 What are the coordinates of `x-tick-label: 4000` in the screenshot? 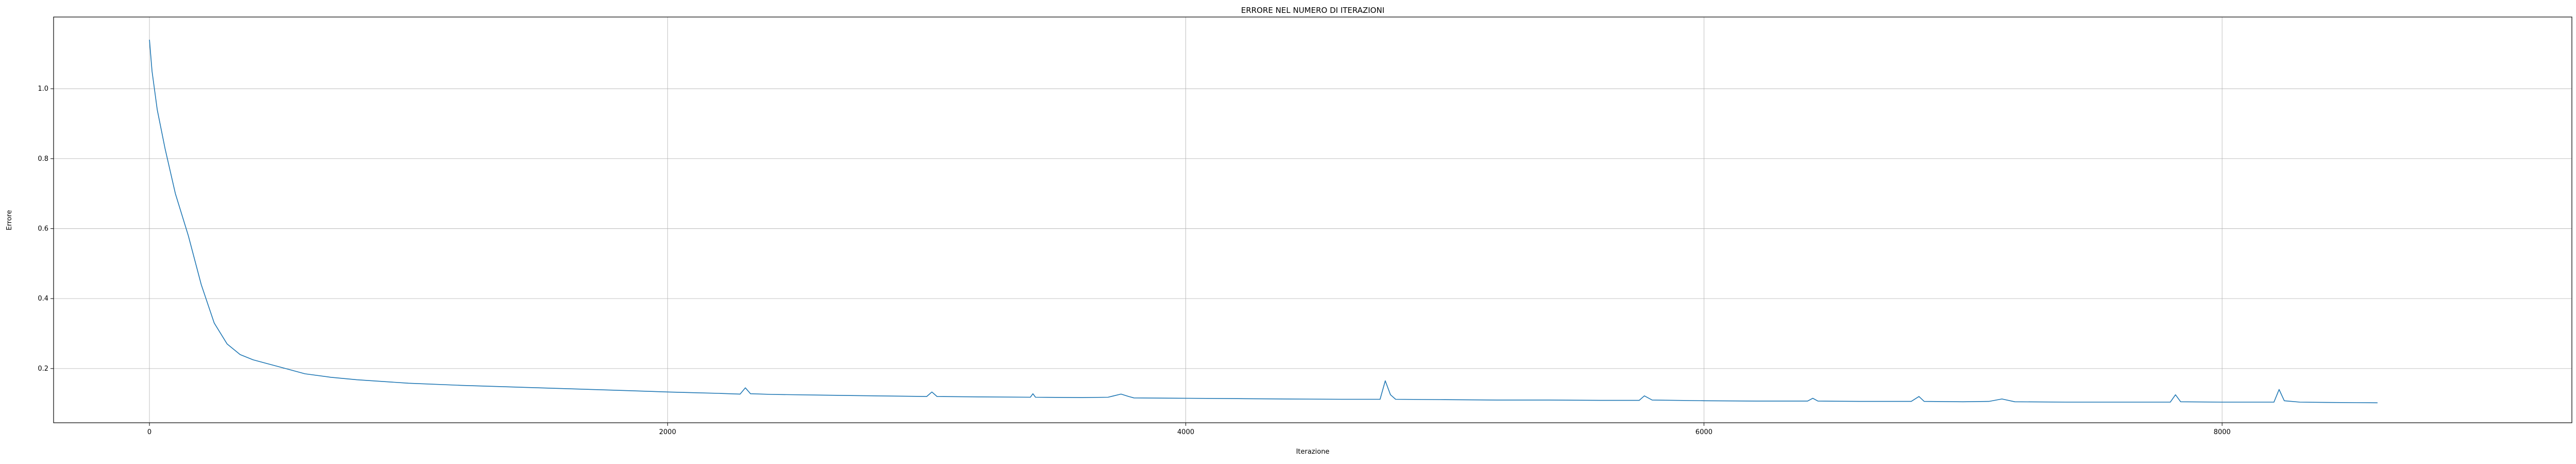 It's located at (1185, 432).